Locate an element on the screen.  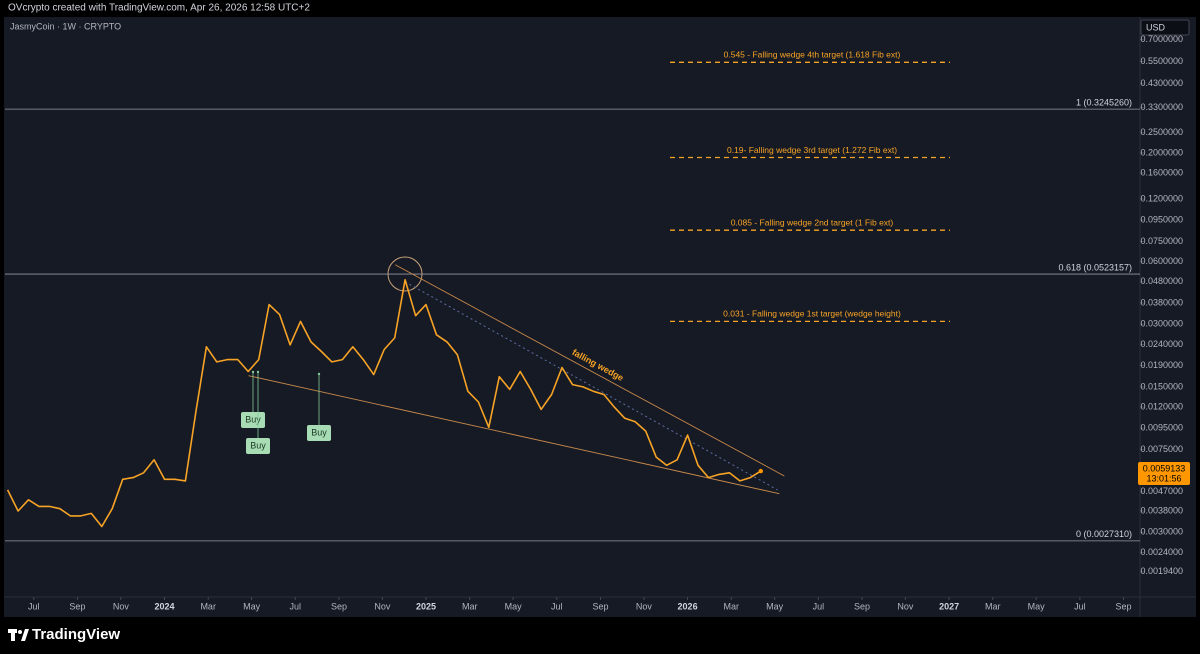
y-tick-label: 0.7000000 is located at coordinates (1161, 39).